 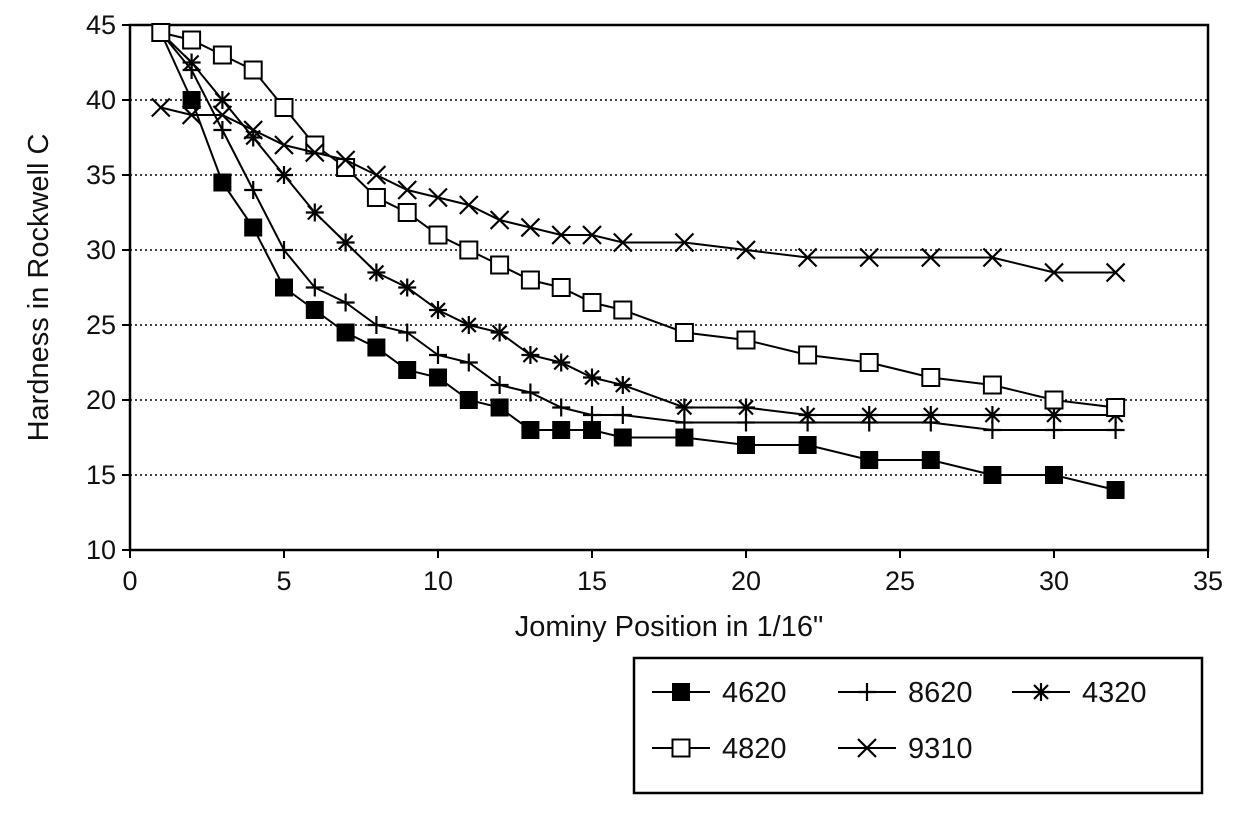 What do you see at coordinates (101, 250) in the screenshot?
I see `y-tick-label-30: 30` at bounding box center [101, 250].